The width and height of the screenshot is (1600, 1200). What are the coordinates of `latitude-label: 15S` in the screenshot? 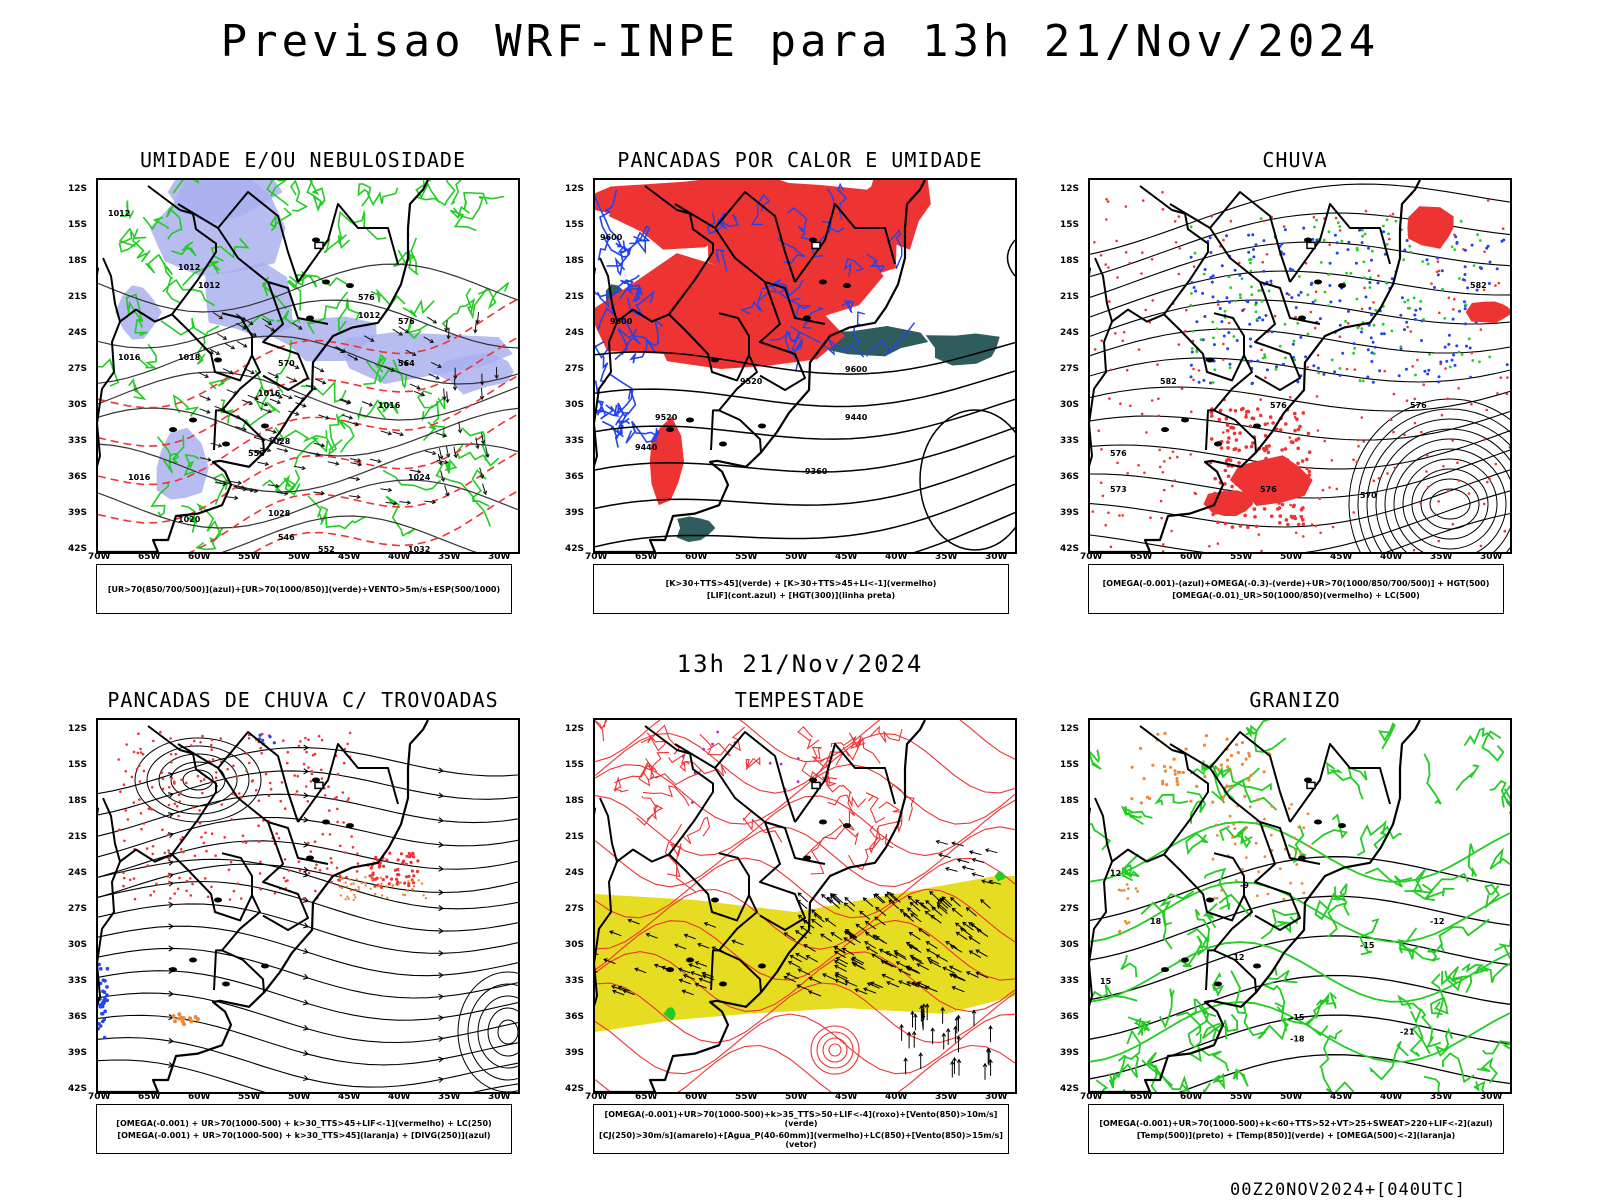 It's located at (78, 765).